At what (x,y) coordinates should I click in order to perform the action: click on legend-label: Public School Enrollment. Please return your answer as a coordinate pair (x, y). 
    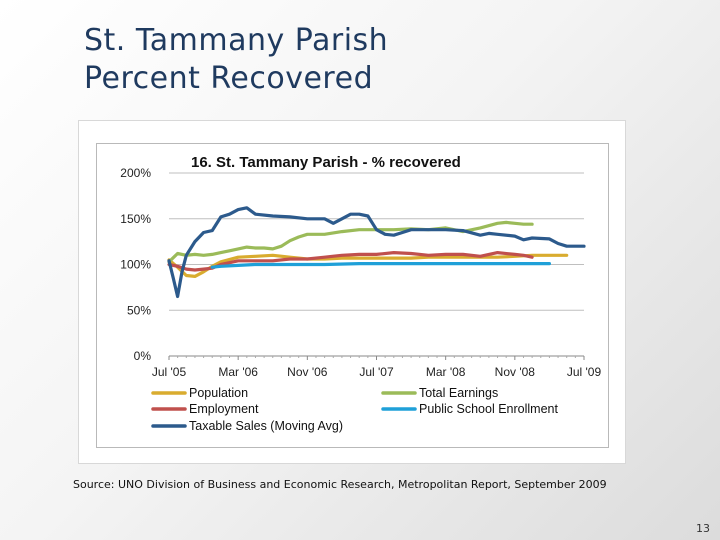
    Looking at the image, I should click on (488, 409).